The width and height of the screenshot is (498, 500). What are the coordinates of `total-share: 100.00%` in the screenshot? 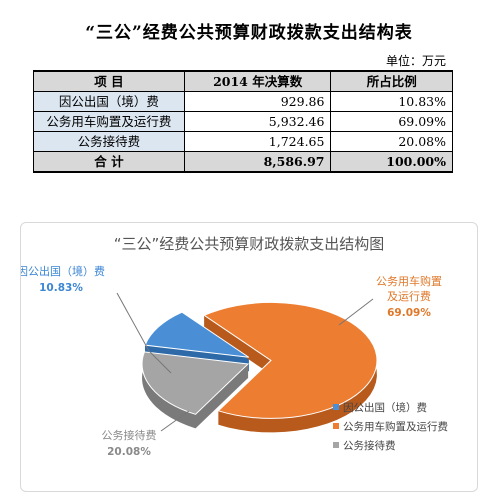 It's located at (391, 162).